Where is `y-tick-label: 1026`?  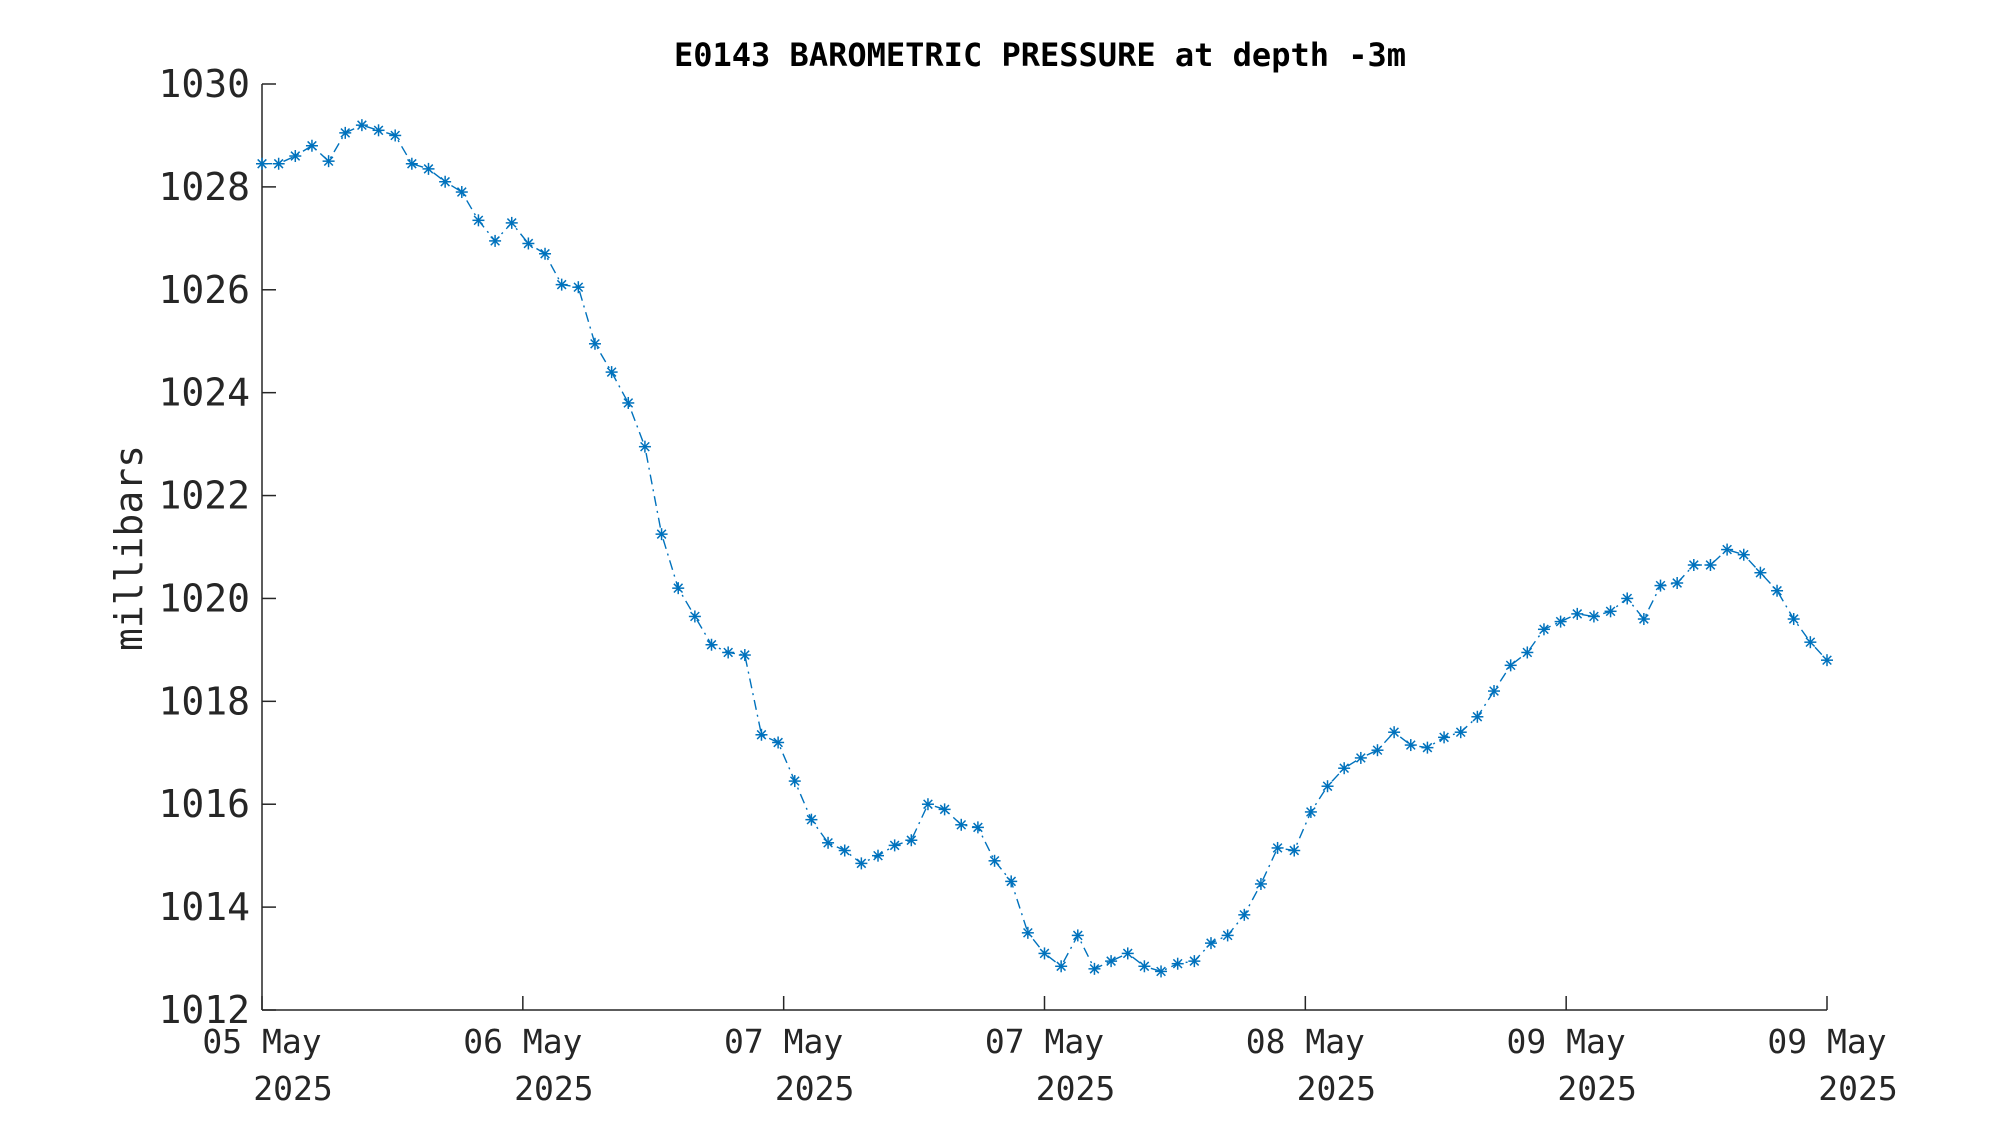 y-tick-label: 1026 is located at coordinates (204, 290).